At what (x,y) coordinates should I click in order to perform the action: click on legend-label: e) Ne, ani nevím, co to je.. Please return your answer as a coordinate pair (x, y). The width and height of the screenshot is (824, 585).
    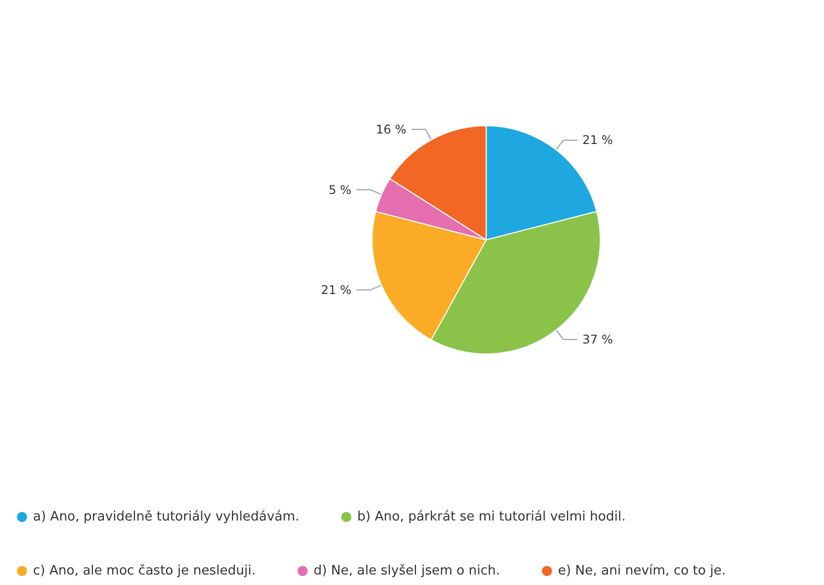
    Looking at the image, I should click on (642, 571).